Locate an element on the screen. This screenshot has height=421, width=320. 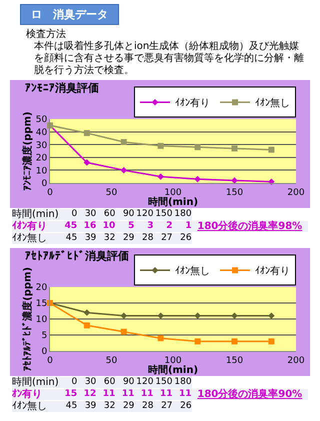
y-tick-label: 50 is located at coordinates (42, 120).